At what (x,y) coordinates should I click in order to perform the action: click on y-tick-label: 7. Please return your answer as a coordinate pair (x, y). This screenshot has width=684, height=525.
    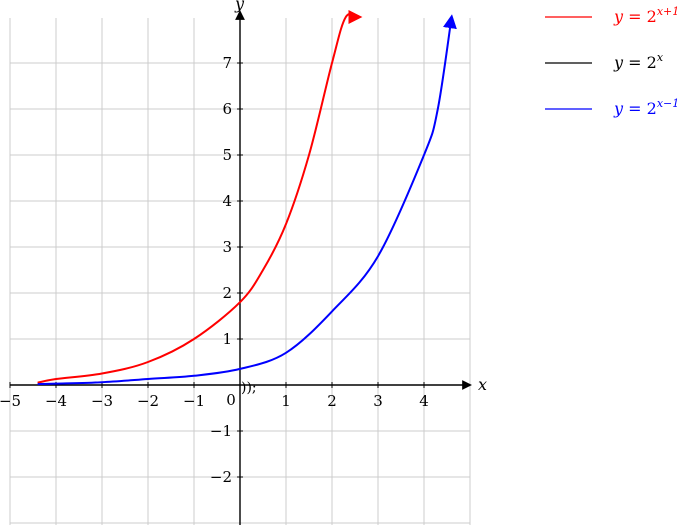
    Looking at the image, I should click on (227, 63).